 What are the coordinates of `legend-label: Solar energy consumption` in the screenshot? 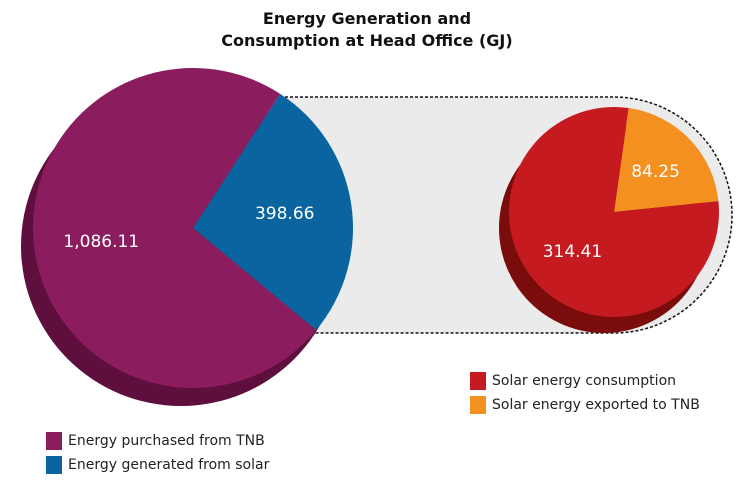 It's located at (584, 381).